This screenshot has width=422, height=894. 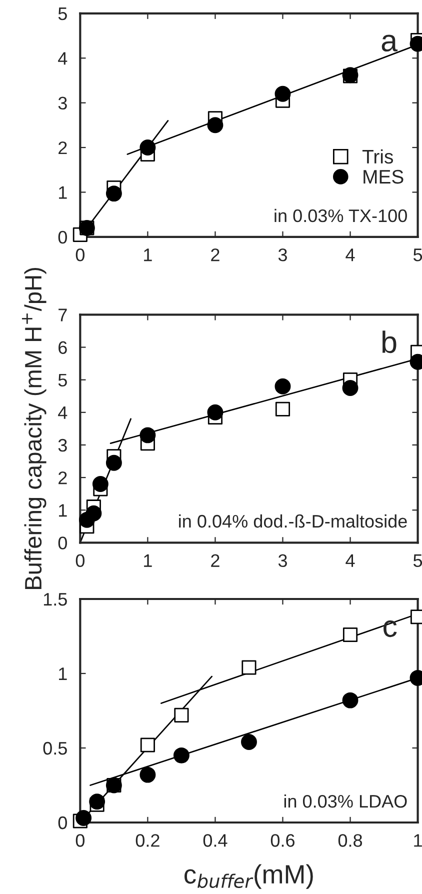 What do you see at coordinates (34, 428) in the screenshot?
I see `y-axis-title: Buffering capacity (mM H$^{+}$/pH)` at bounding box center [34, 428].